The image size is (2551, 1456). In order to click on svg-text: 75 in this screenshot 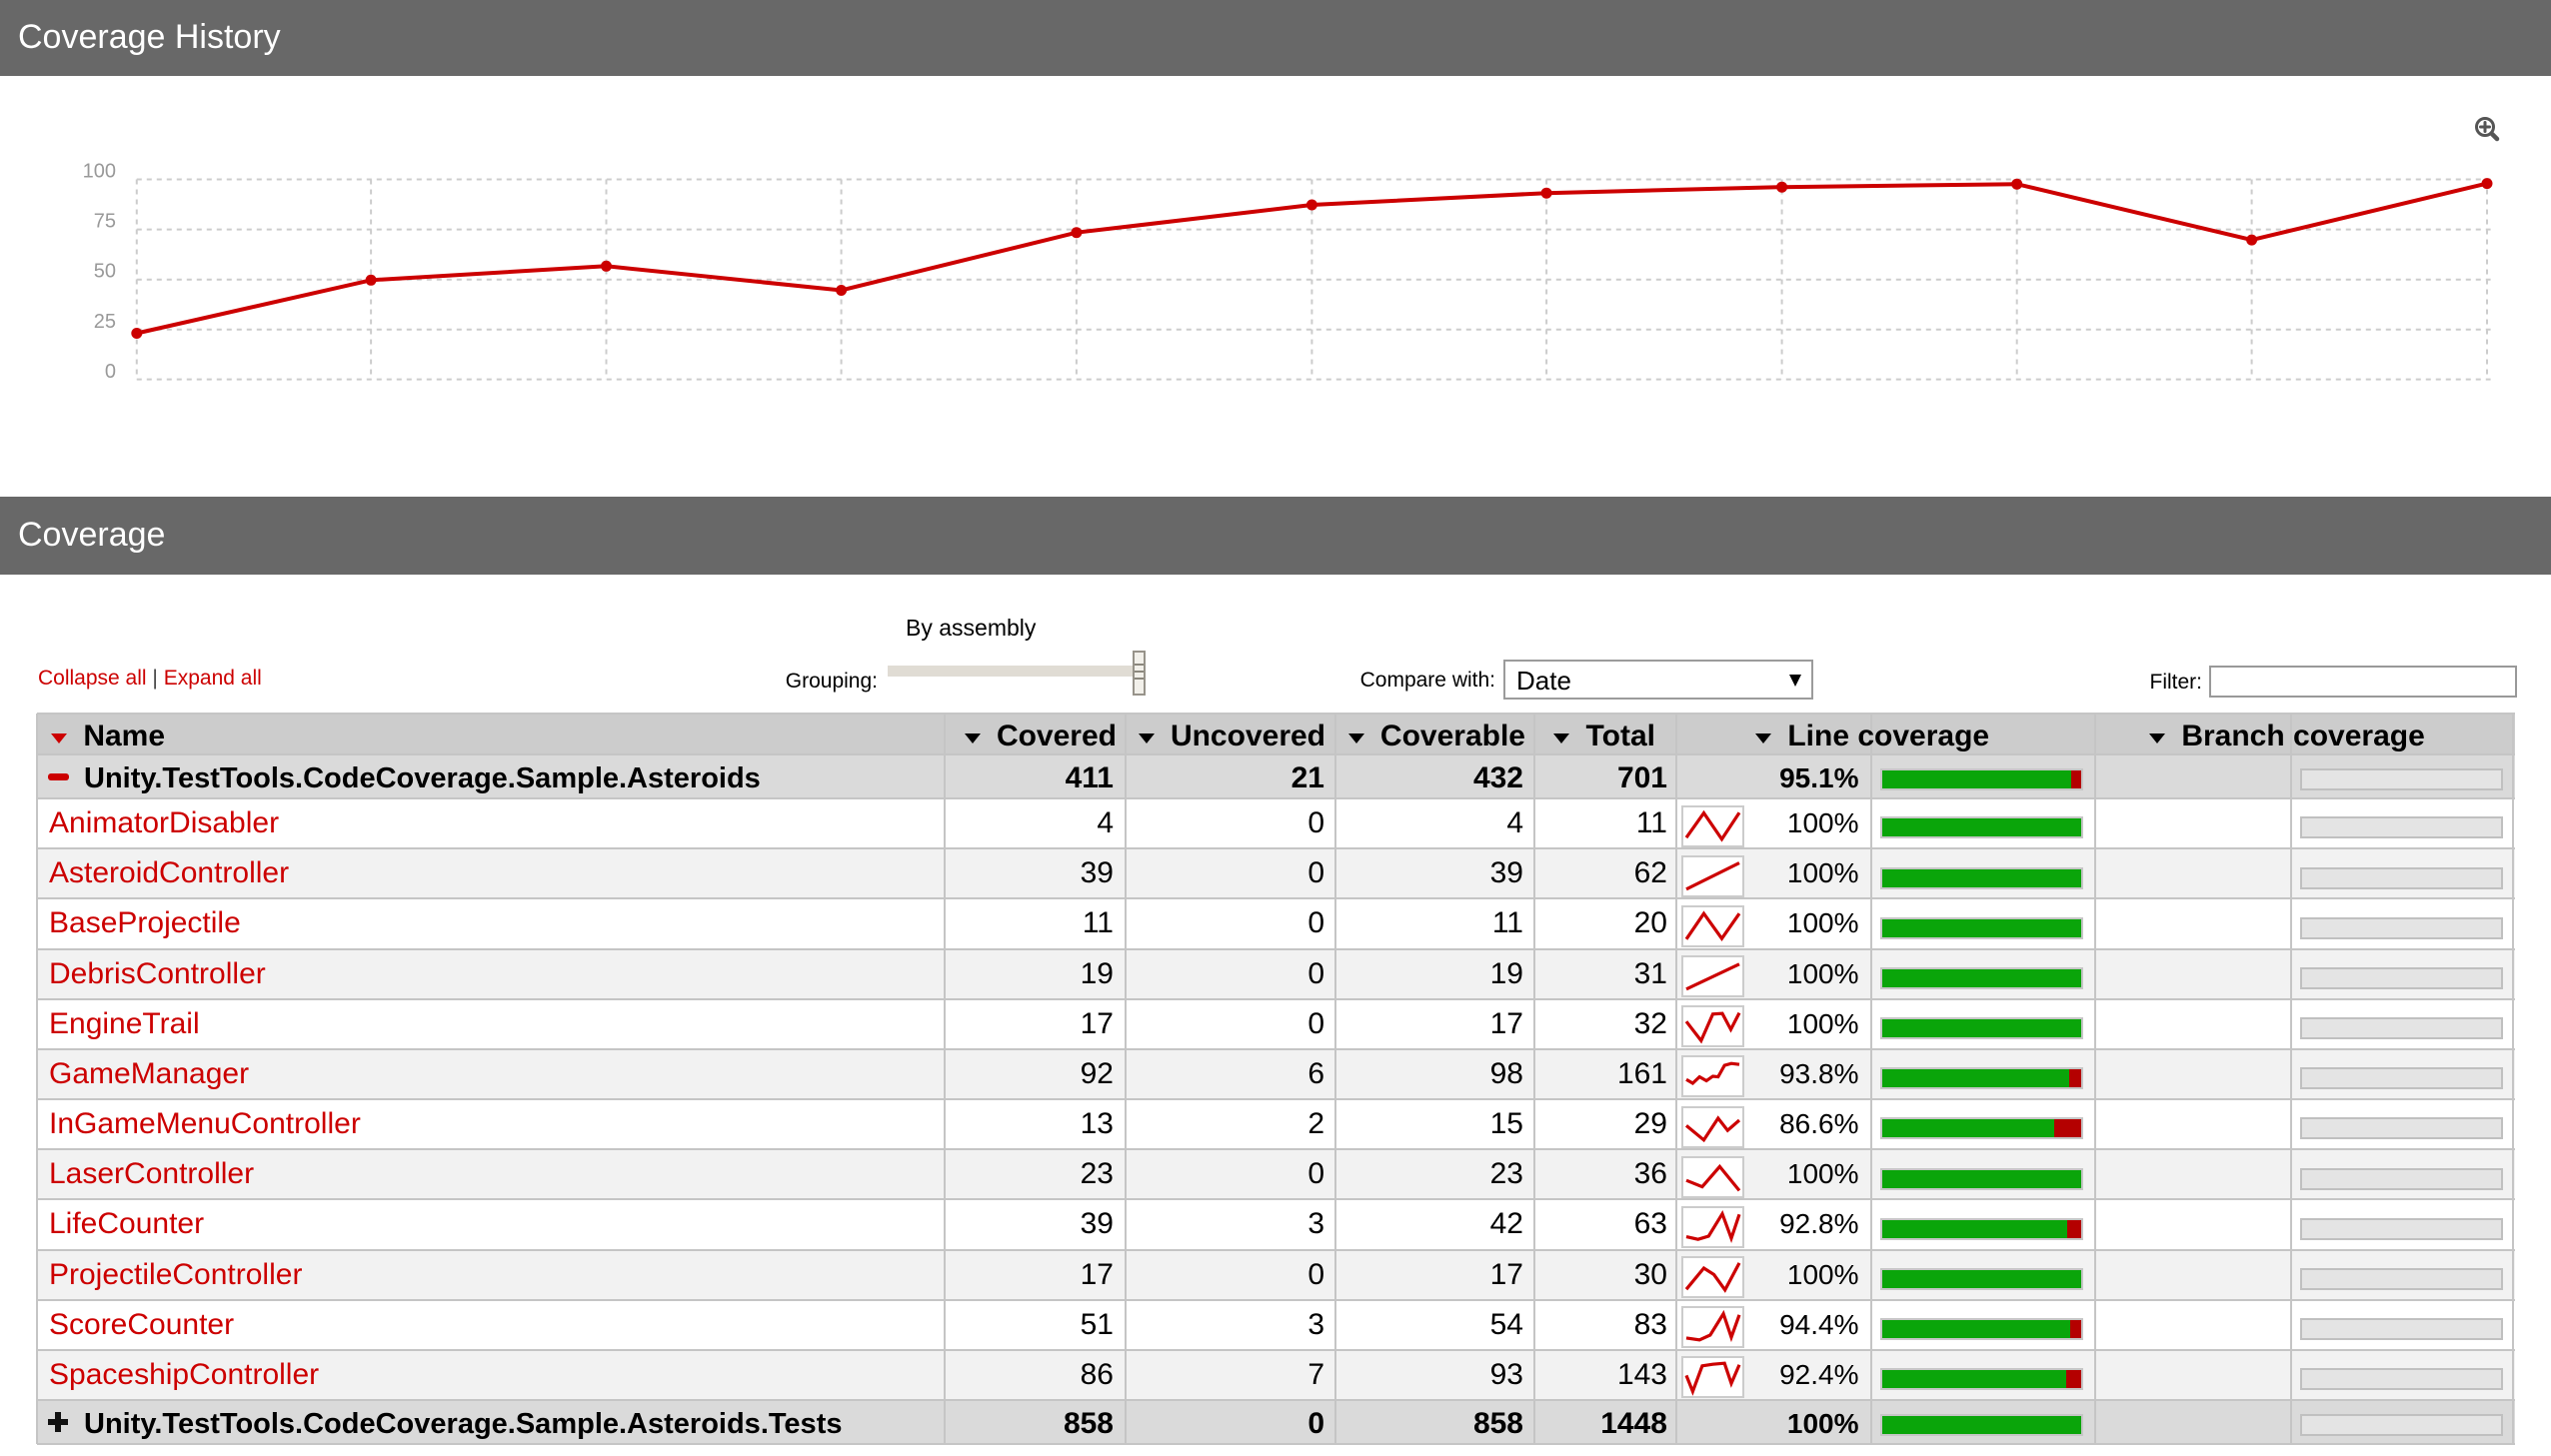, I will do `click(105, 222)`.